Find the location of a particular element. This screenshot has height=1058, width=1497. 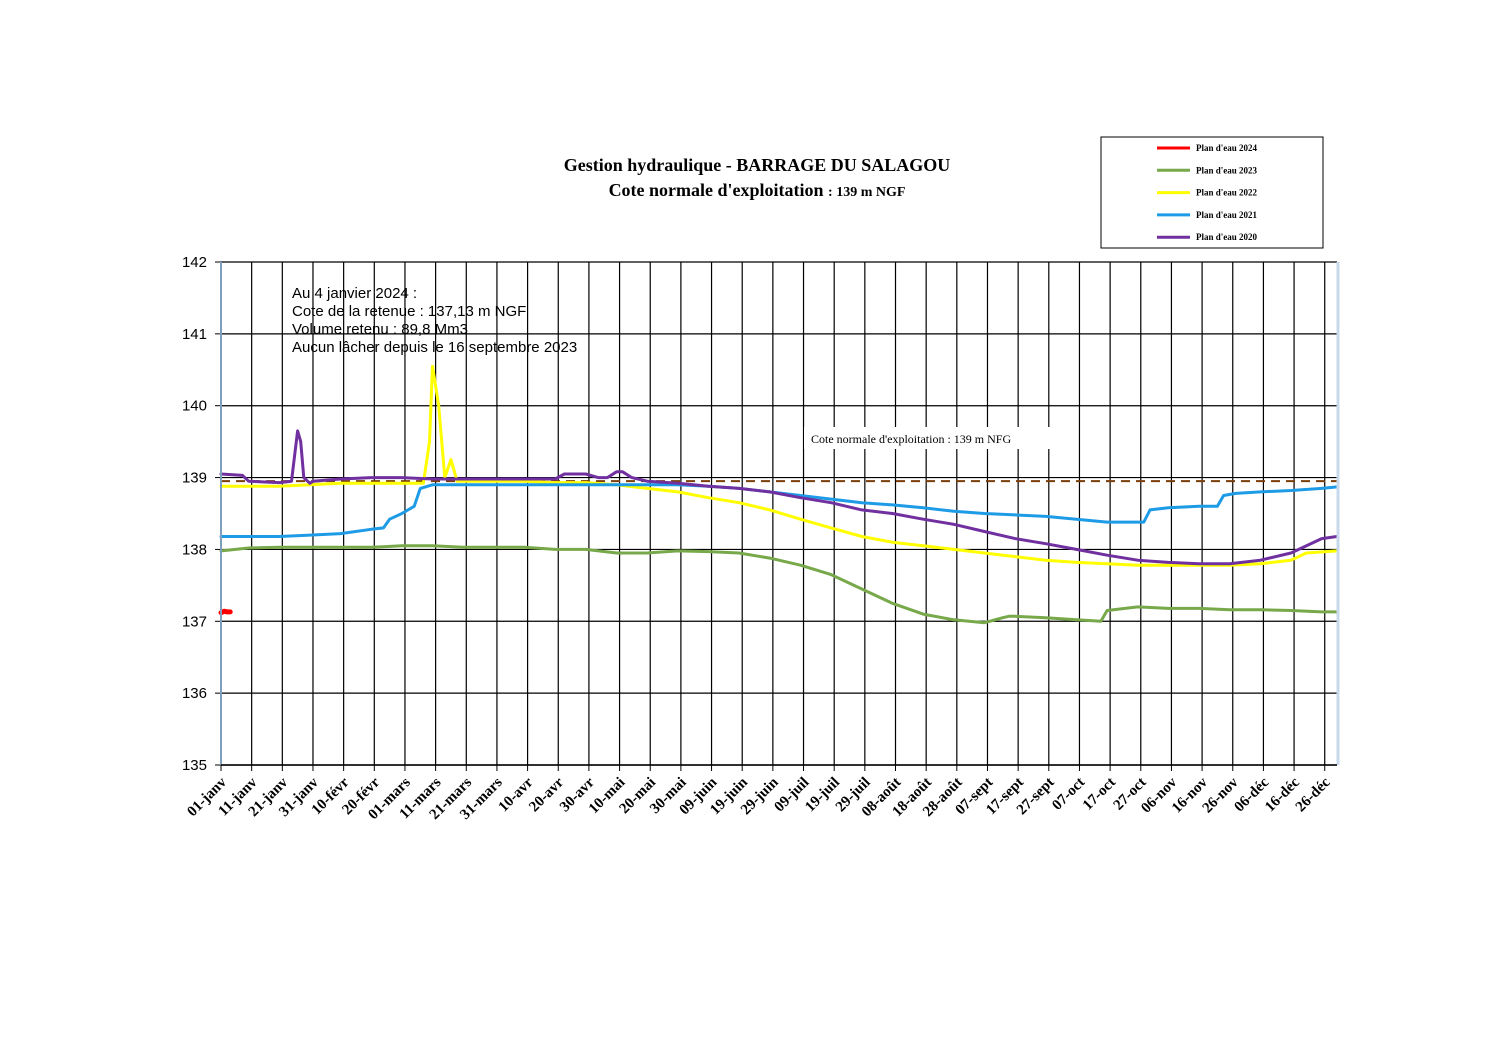

reference-label-bg is located at coordinates (929, 438).